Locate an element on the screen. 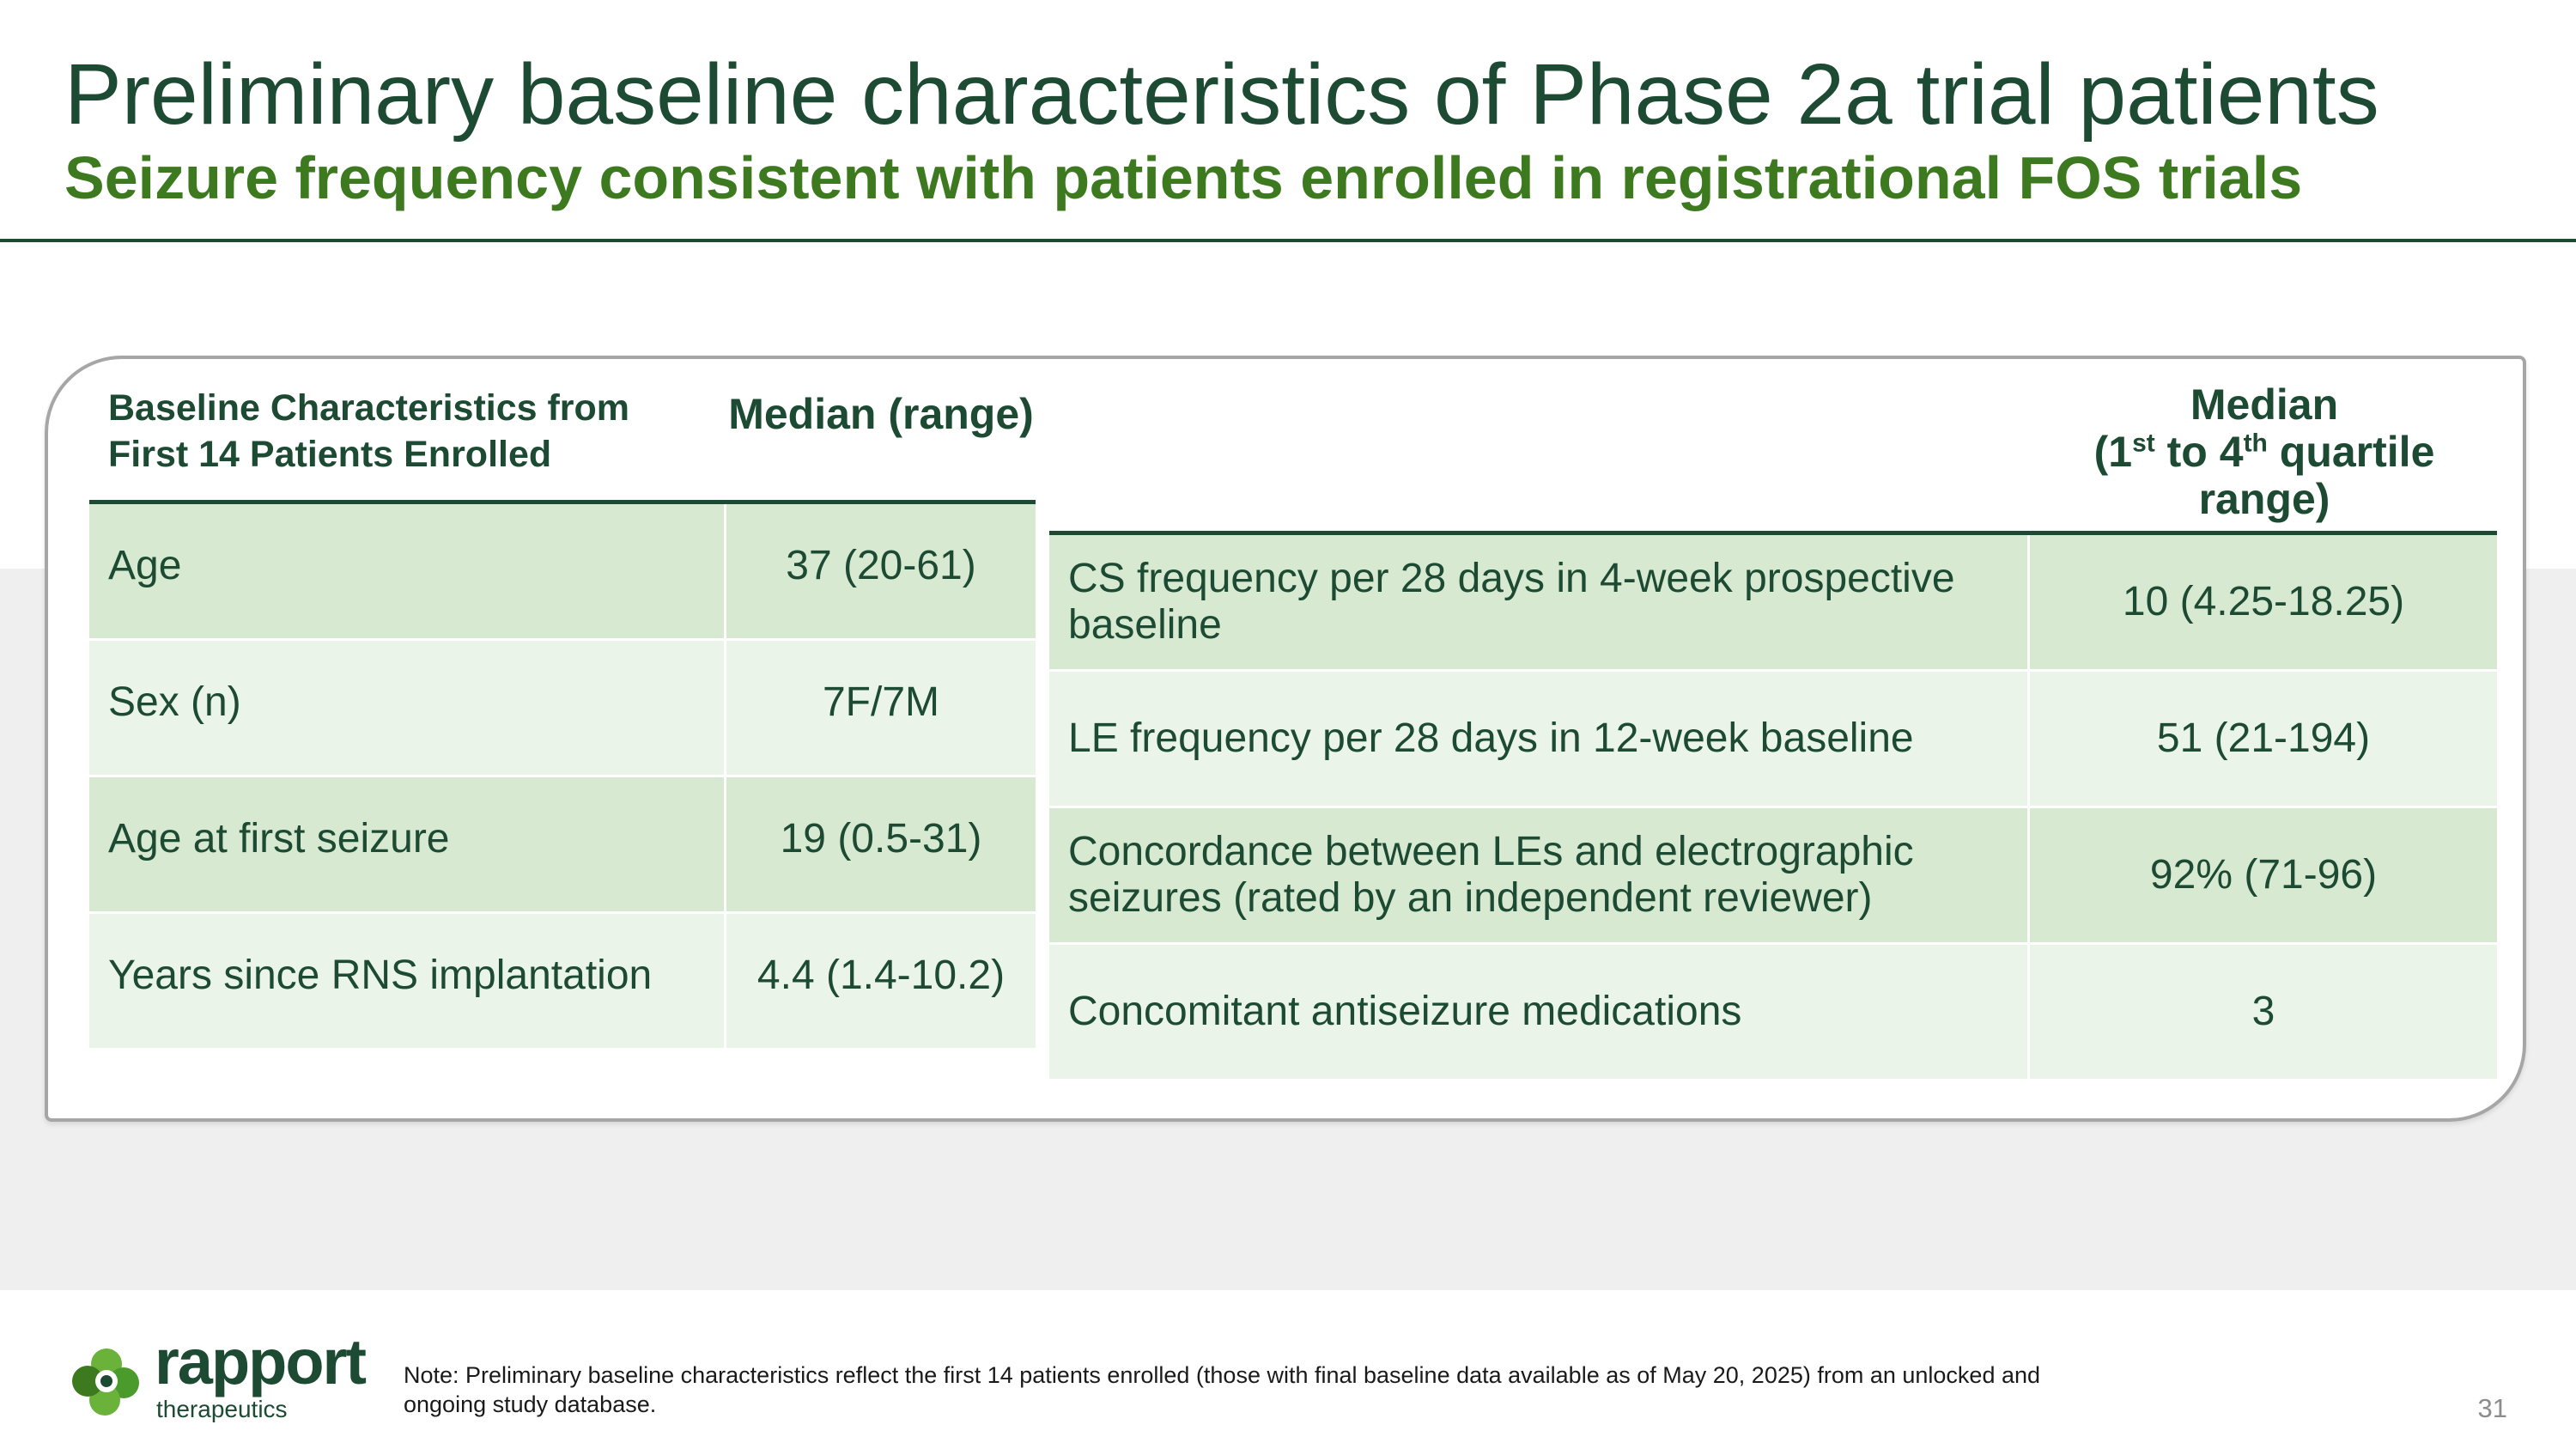  header-quartile-end: quartile range) is located at coordinates (2317, 475).